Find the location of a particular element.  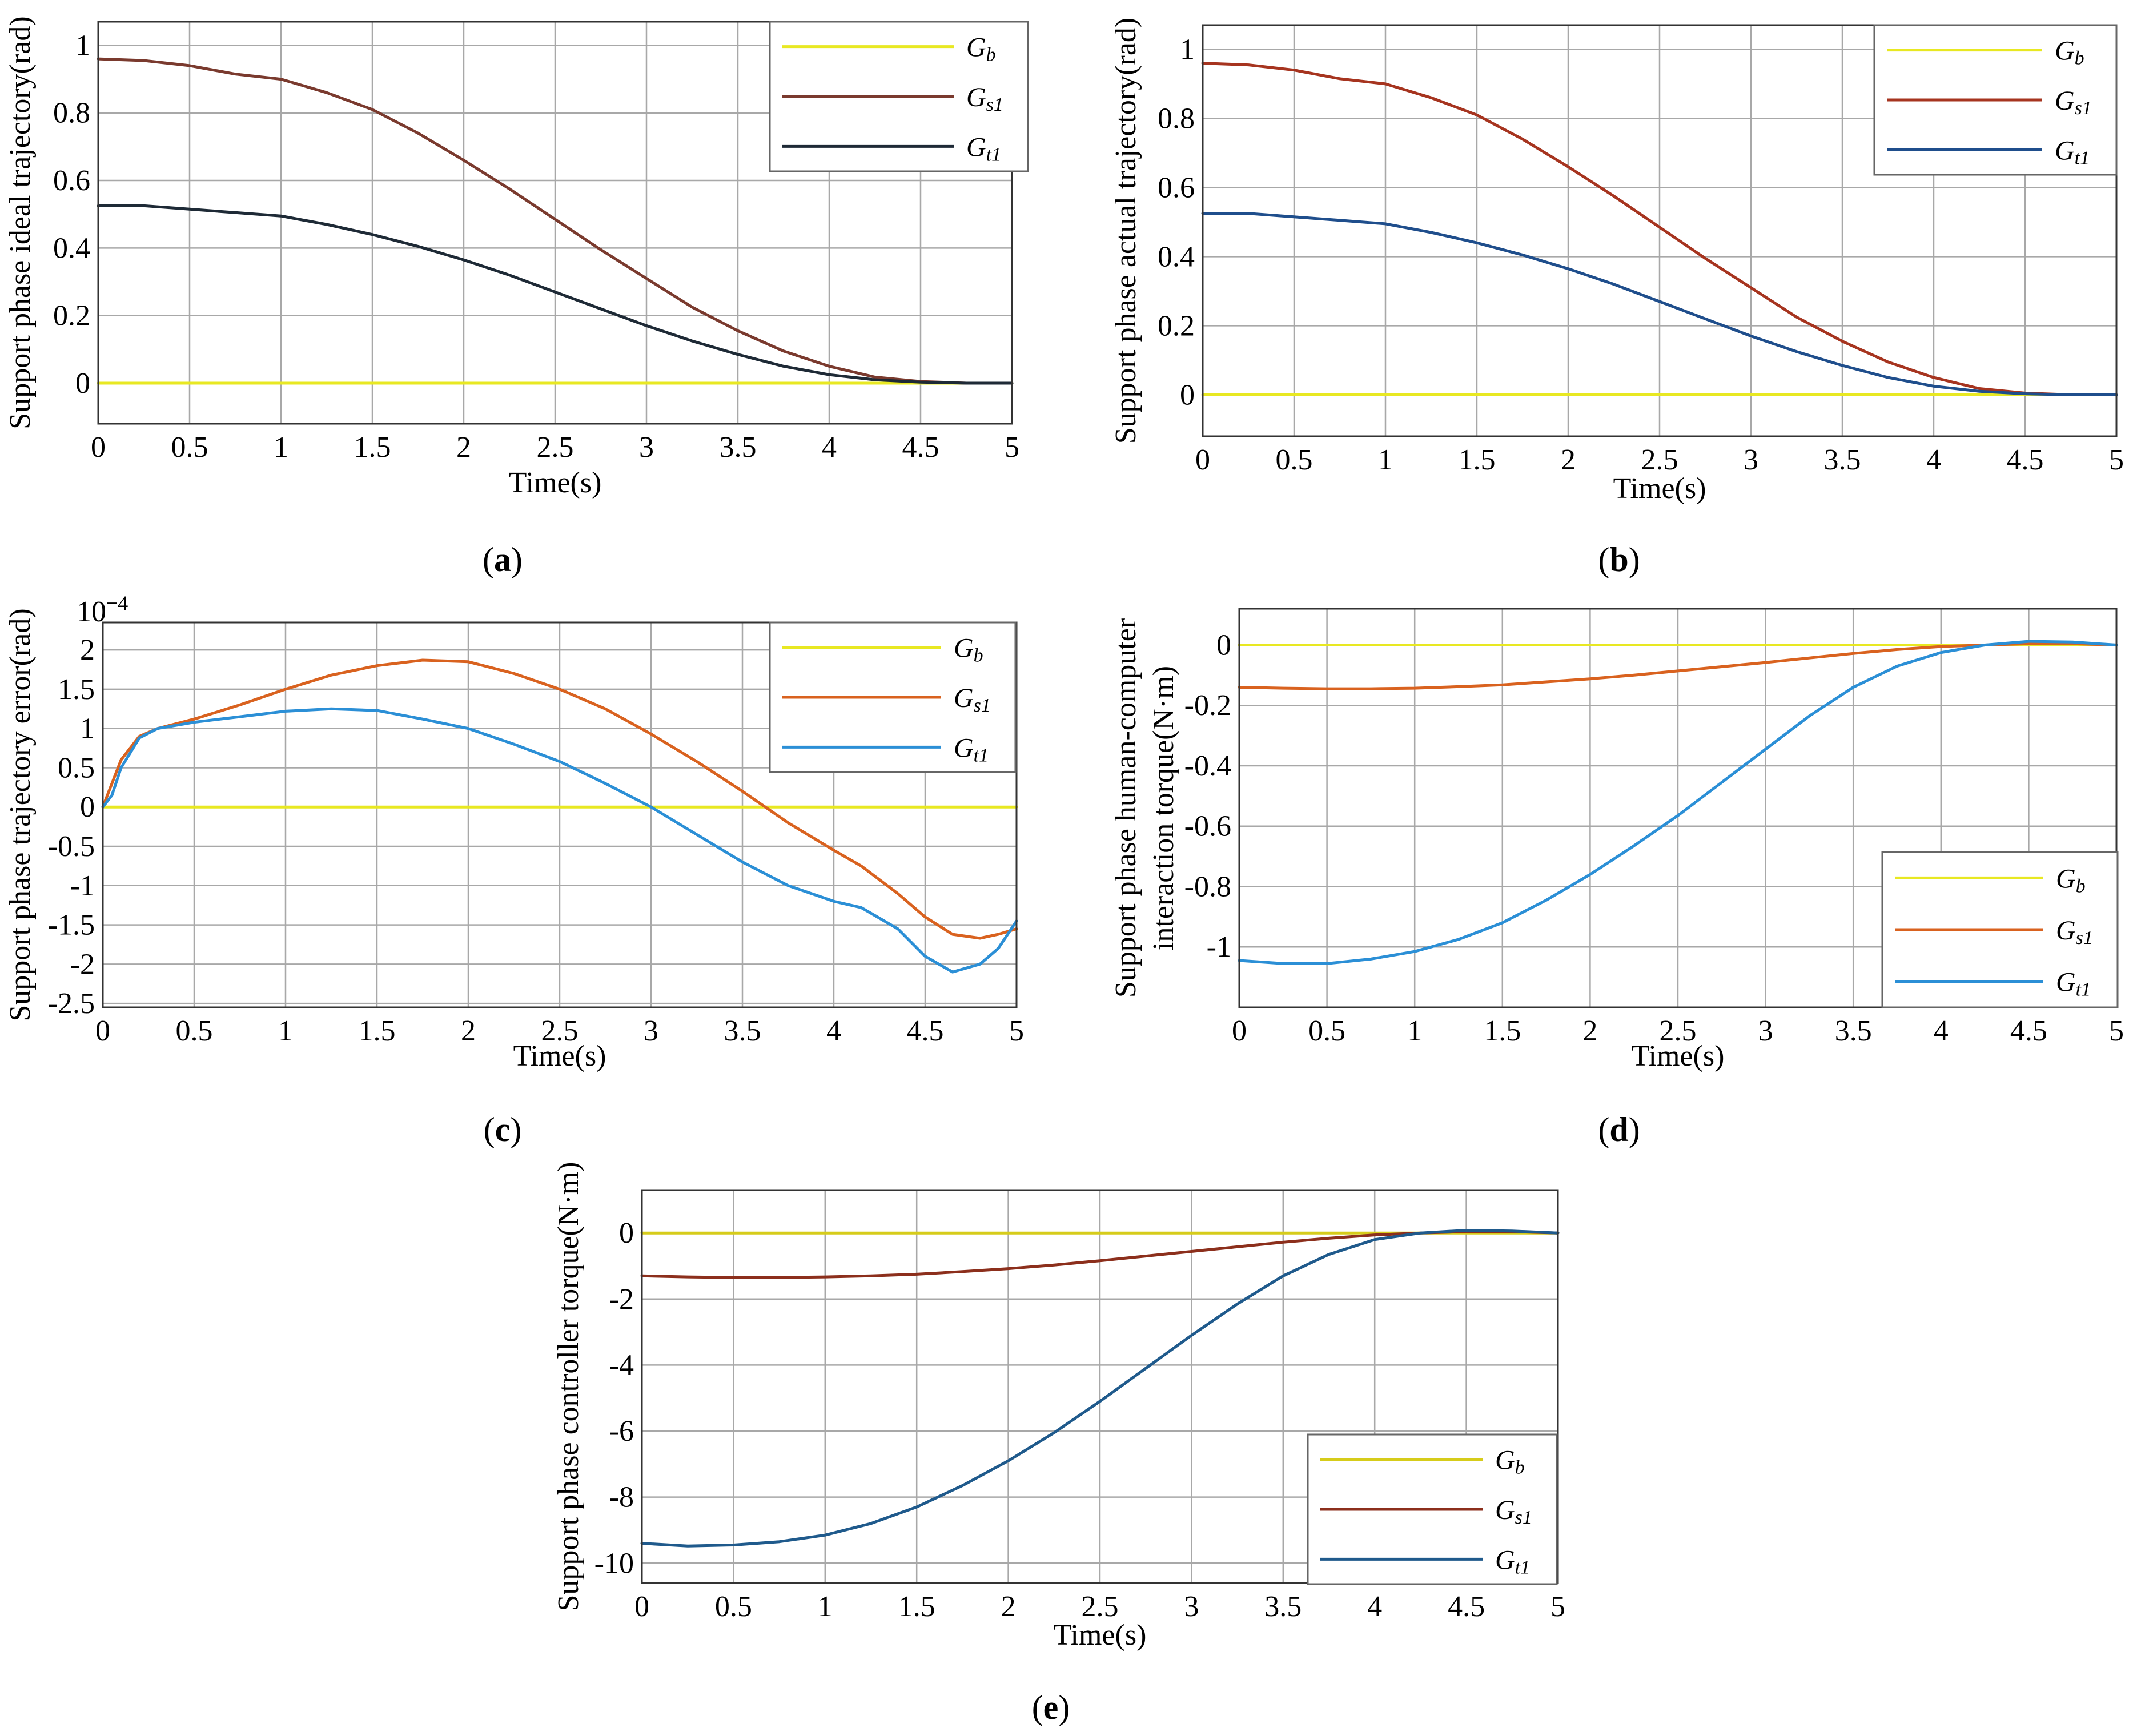

y-axis-label: Support phase human-computer is located at coordinates (1126, 808).